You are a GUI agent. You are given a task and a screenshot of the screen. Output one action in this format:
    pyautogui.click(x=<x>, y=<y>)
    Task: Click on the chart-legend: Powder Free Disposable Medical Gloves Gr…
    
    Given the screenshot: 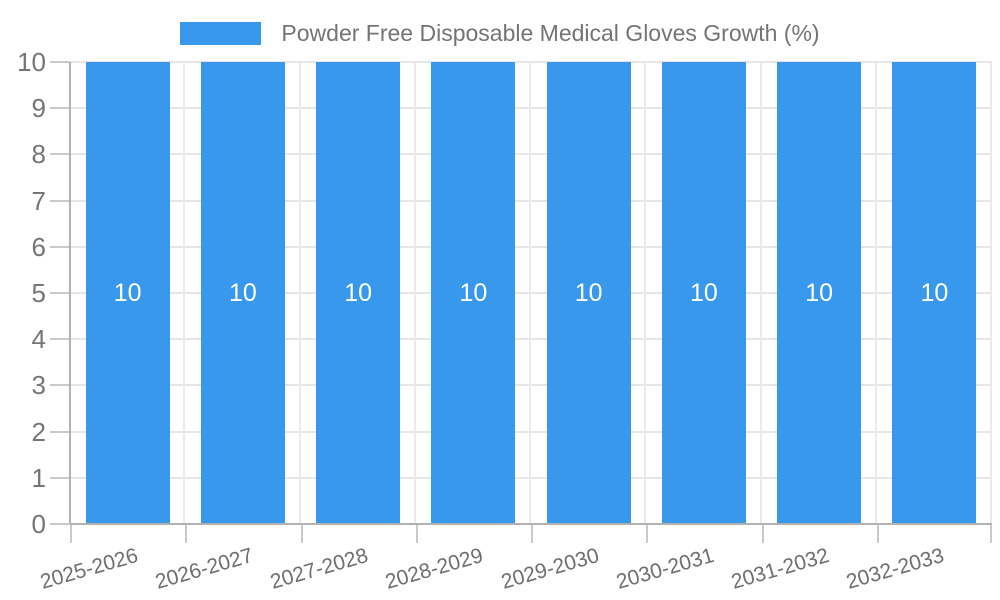 What is the action you would take?
    pyautogui.click(x=500, y=33)
    